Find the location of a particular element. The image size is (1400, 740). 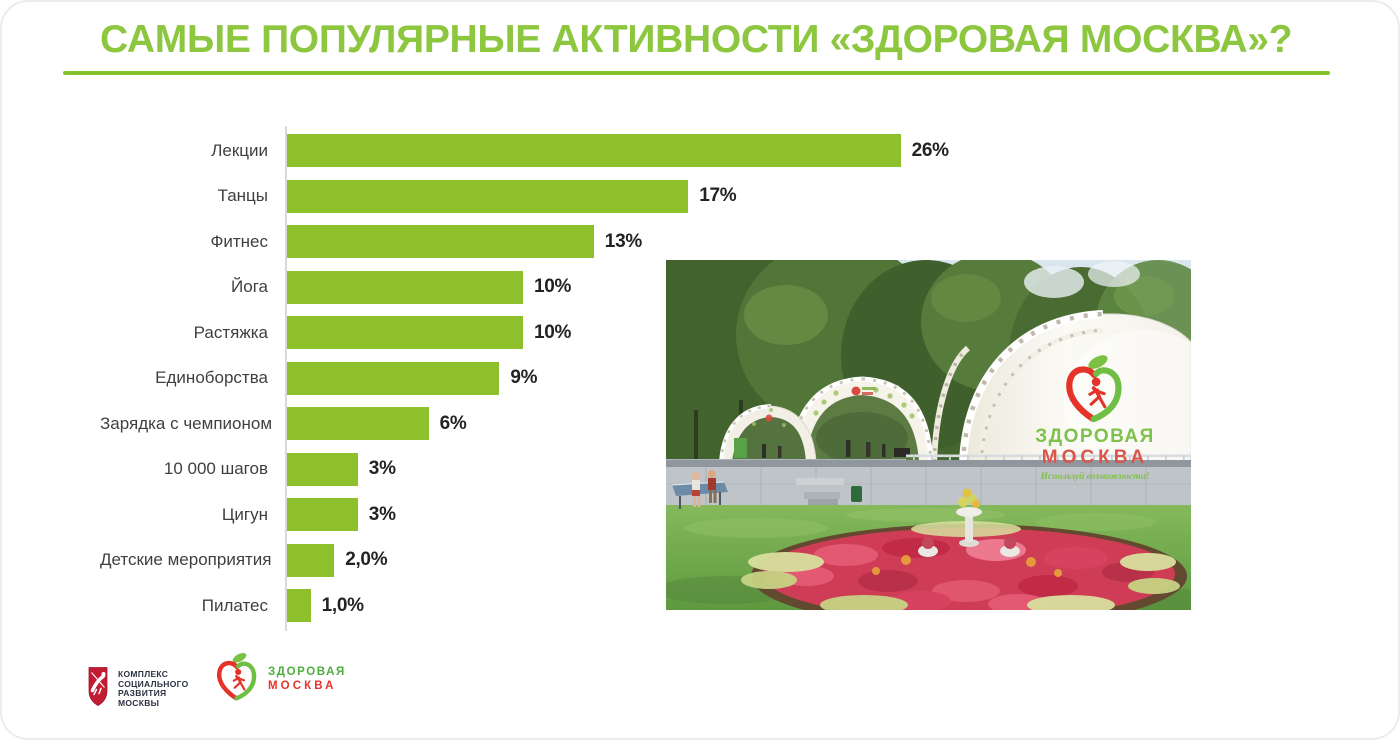

chart-row: Йога 10% is located at coordinates (565, 288).